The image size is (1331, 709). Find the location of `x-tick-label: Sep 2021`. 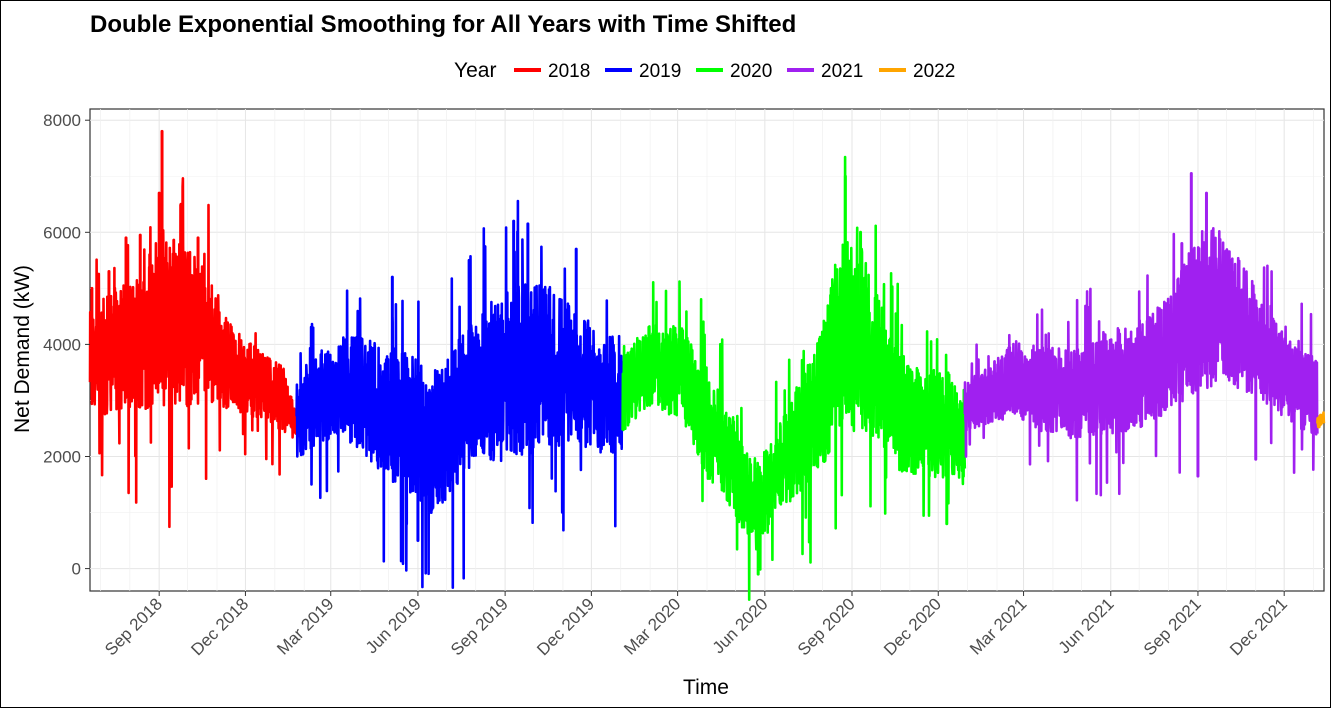

x-tick-label: Sep 2021 is located at coordinates (1172, 626).